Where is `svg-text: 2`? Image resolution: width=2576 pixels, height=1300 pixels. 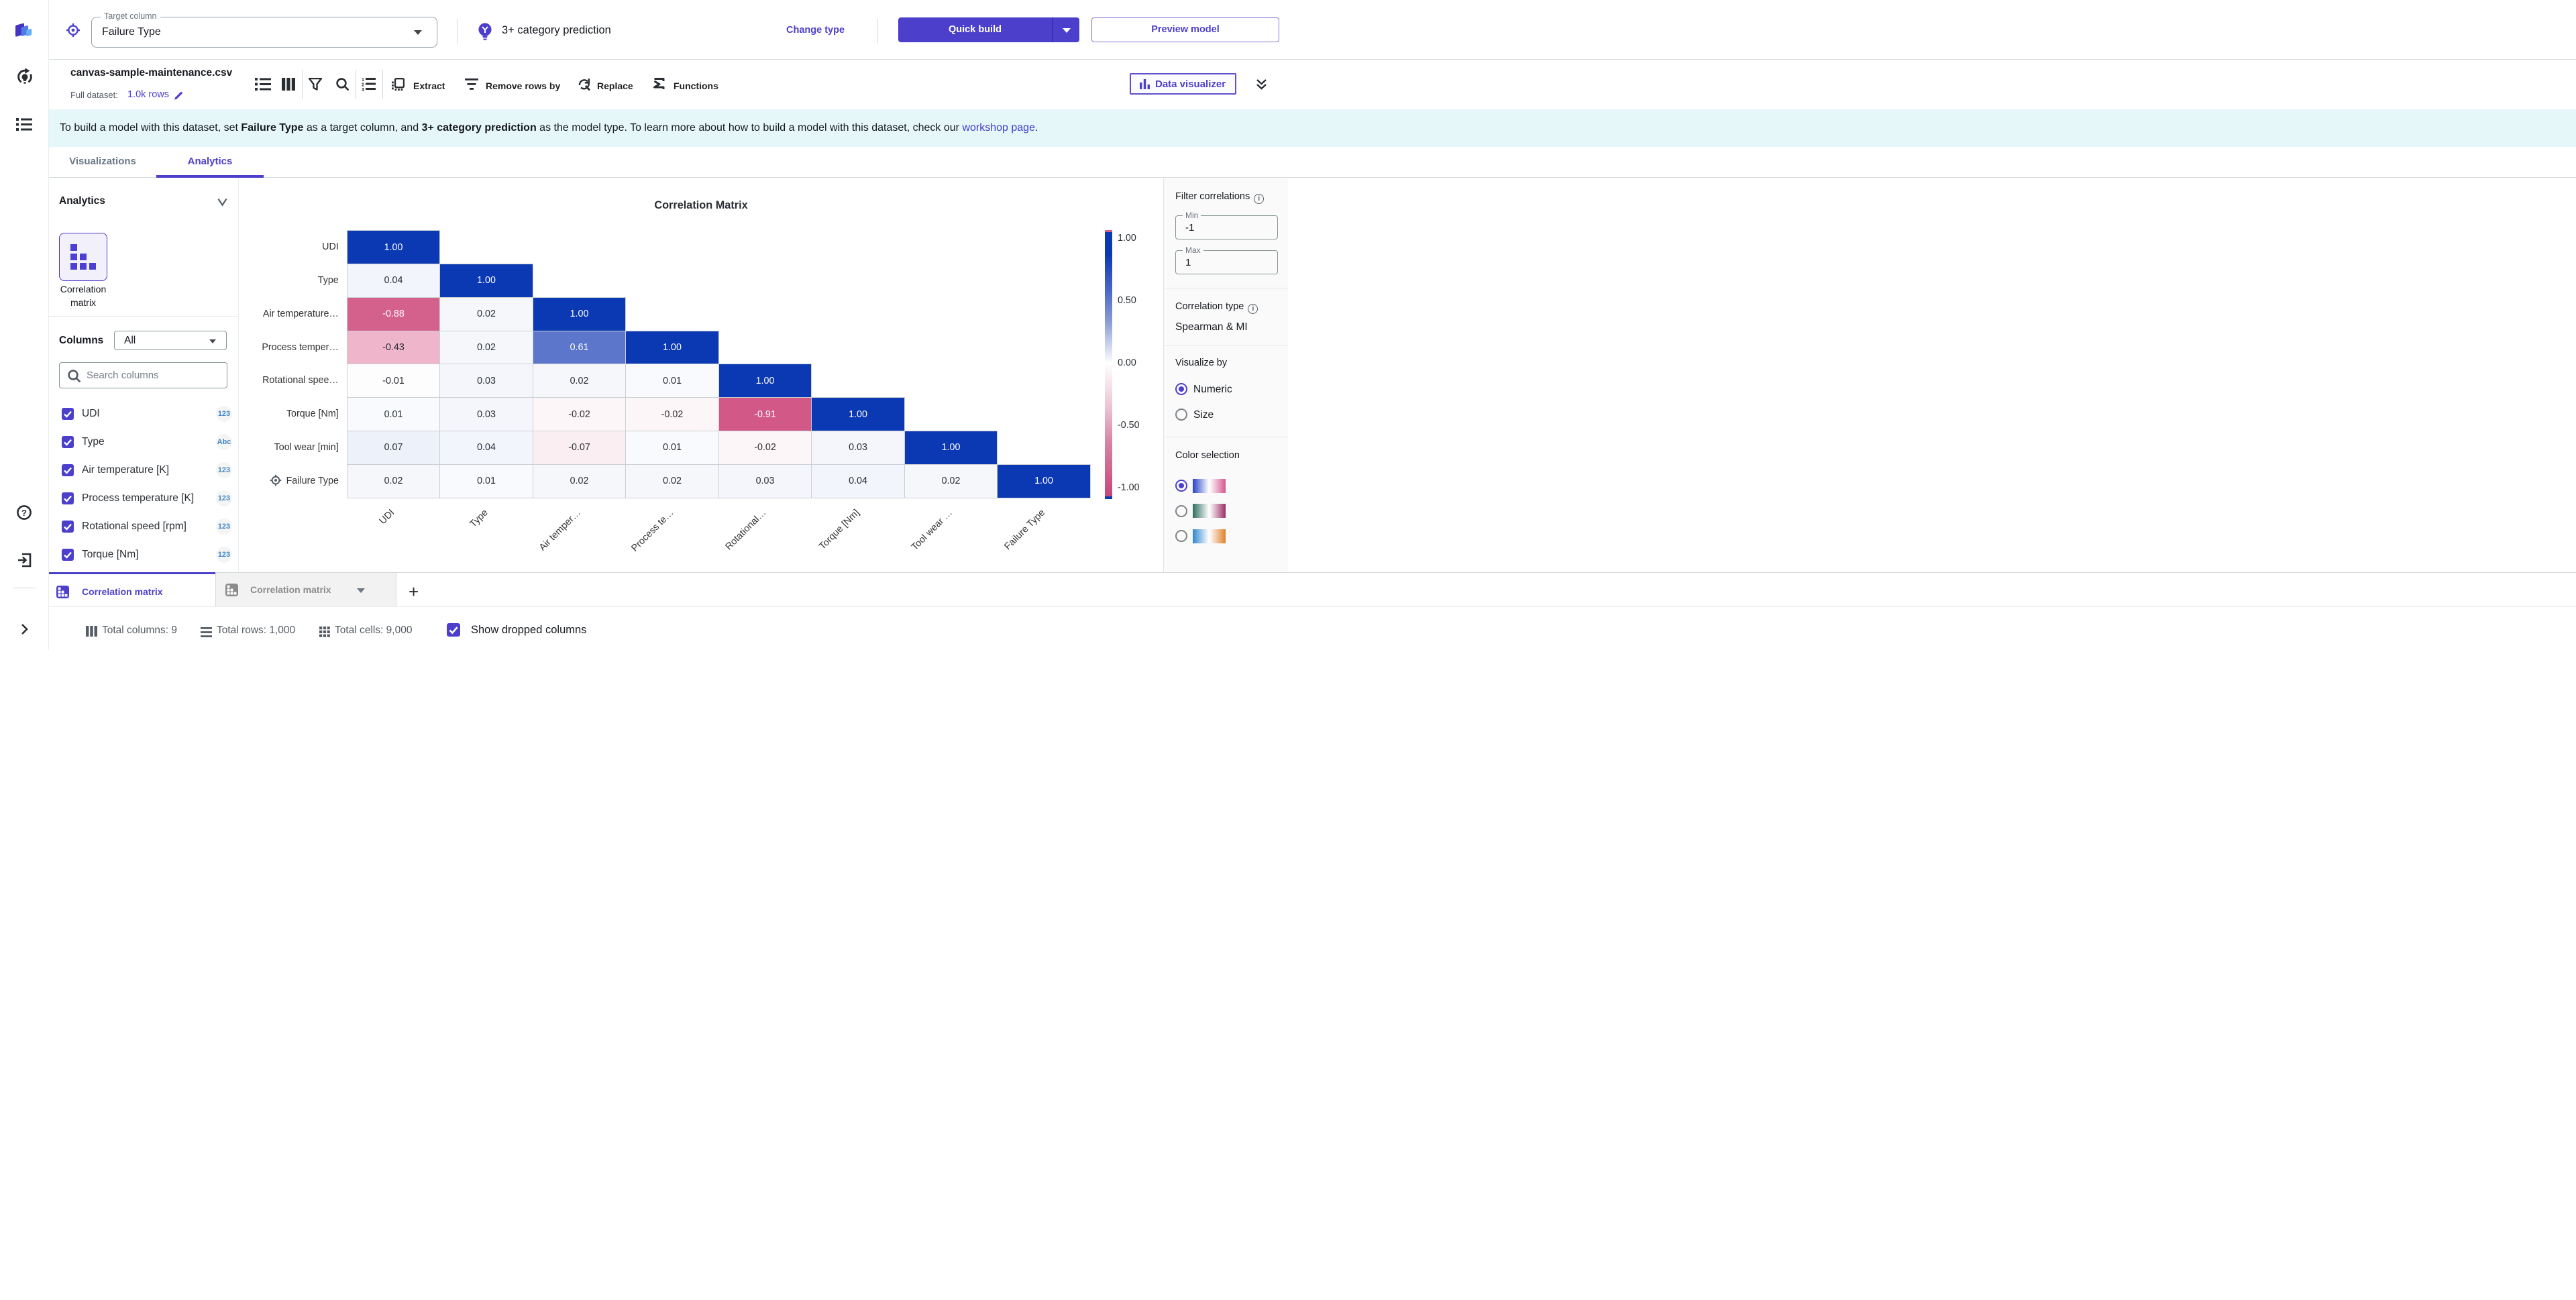
svg-text: 2 is located at coordinates (363, 85).